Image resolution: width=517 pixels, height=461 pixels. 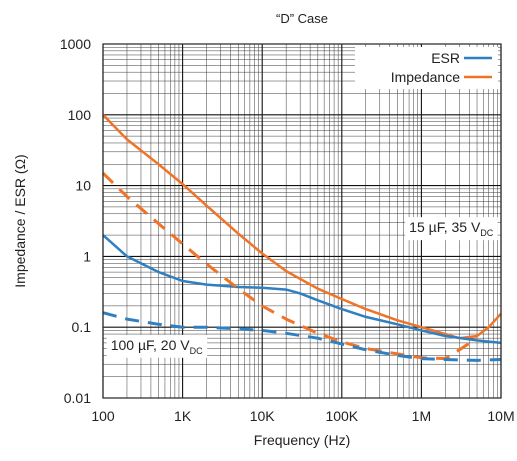 What do you see at coordinates (425, 77) in the screenshot?
I see `legend-label-impedance: Impedance` at bounding box center [425, 77].